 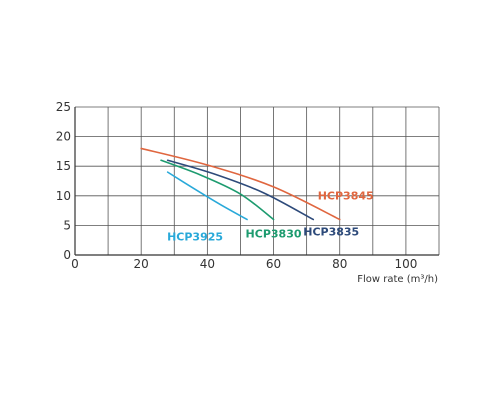 I want to click on chart-series, so click(x=240, y=184).